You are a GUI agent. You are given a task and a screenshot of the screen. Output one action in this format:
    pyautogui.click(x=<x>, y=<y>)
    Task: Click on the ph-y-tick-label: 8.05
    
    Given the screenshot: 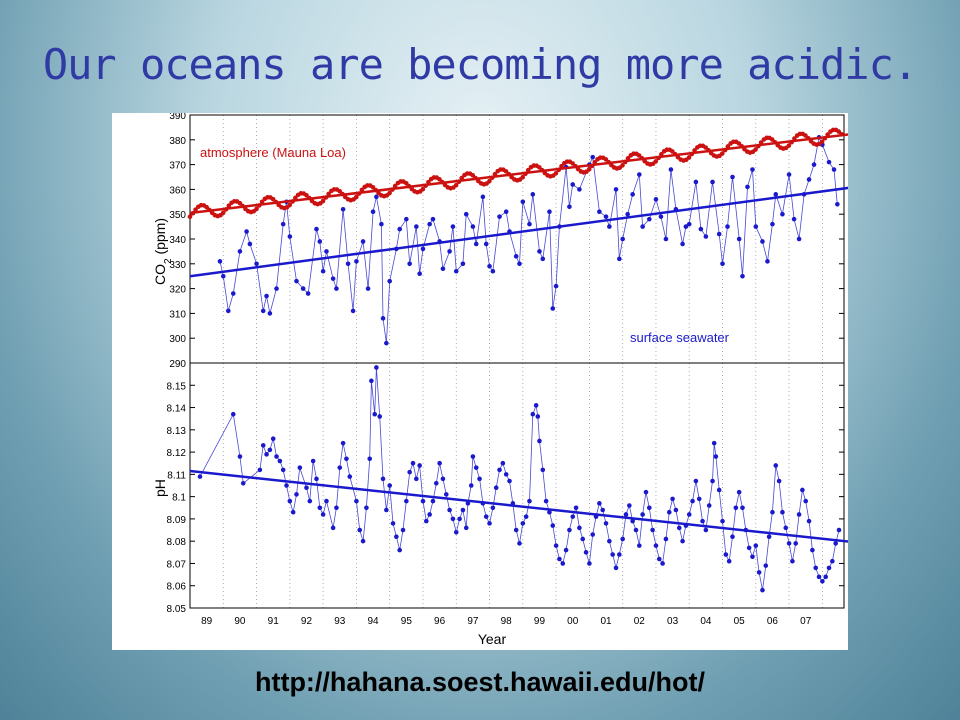 What is the action you would take?
    pyautogui.click(x=177, y=609)
    